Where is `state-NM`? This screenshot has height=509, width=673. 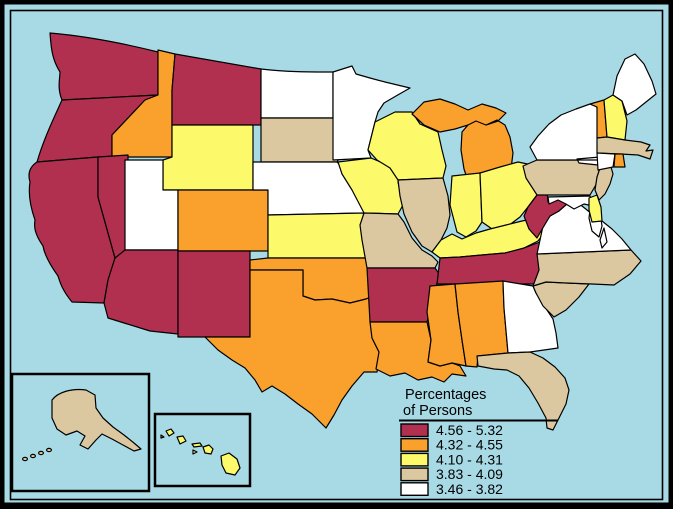
state-NM is located at coordinates (214, 294).